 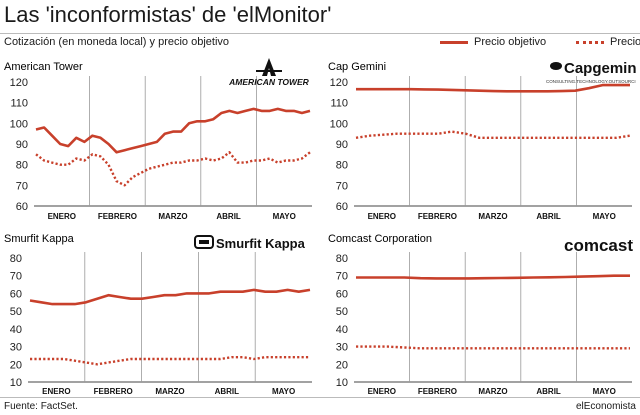 I want to click on comcast-logo: comcast ., so click(x=599, y=245).